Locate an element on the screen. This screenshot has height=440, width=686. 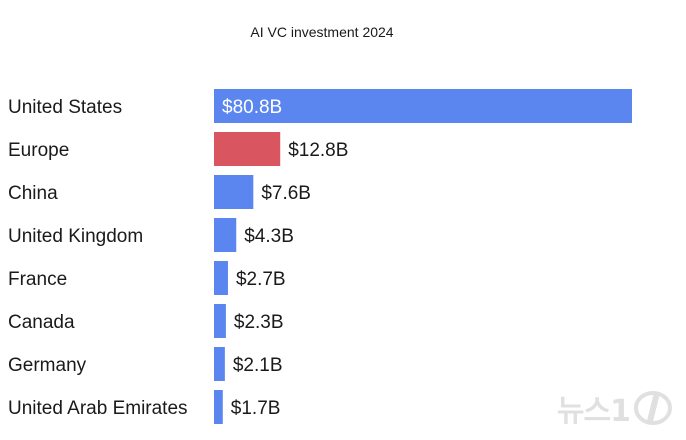
value-label: $1.7B is located at coordinates (256, 408).